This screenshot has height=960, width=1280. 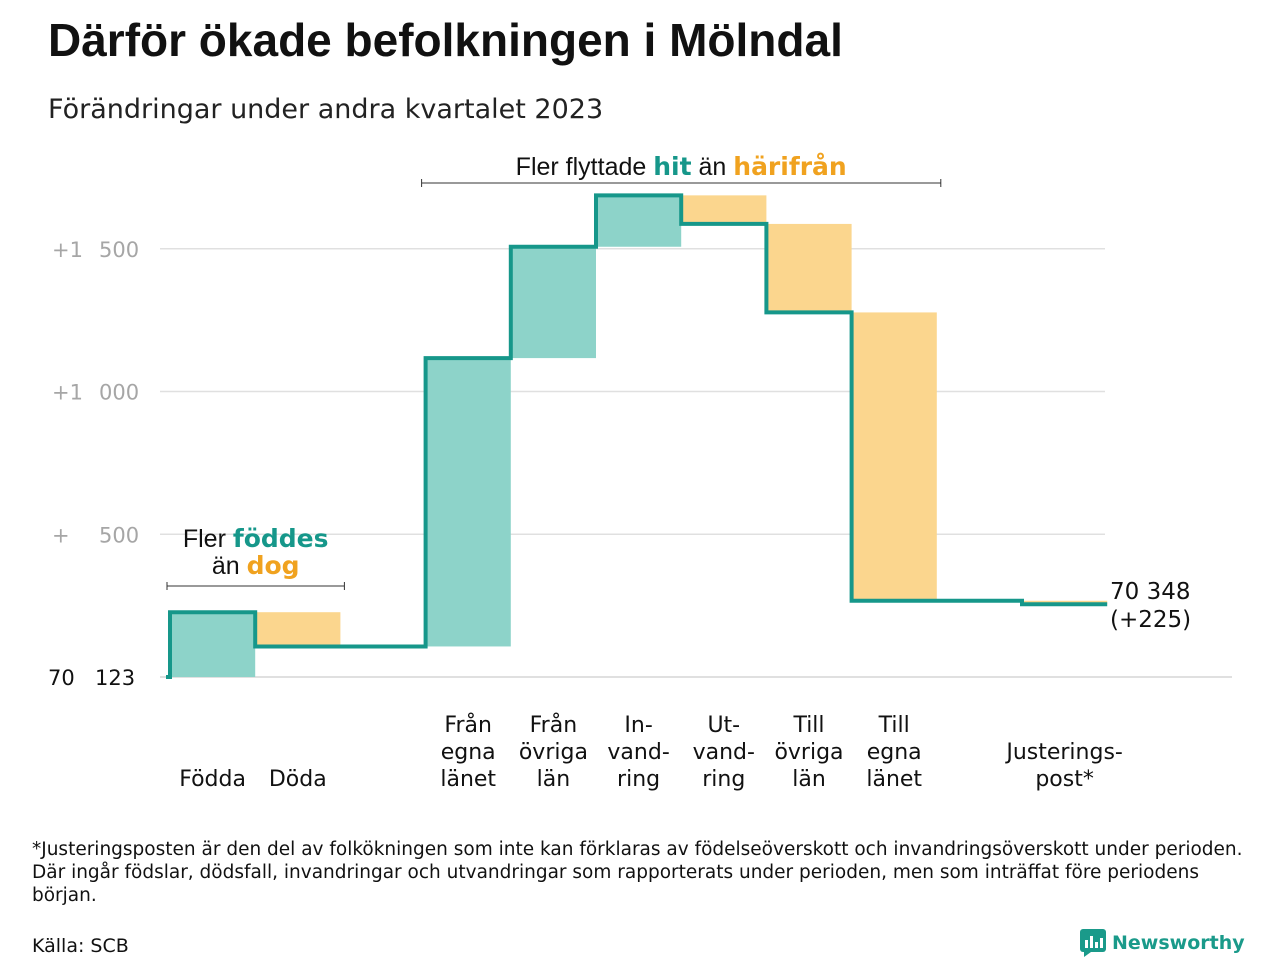 What do you see at coordinates (1063, 766) in the screenshot?
I see `x-category-label: Justerings-post*` at bounding box center [1063, 766].